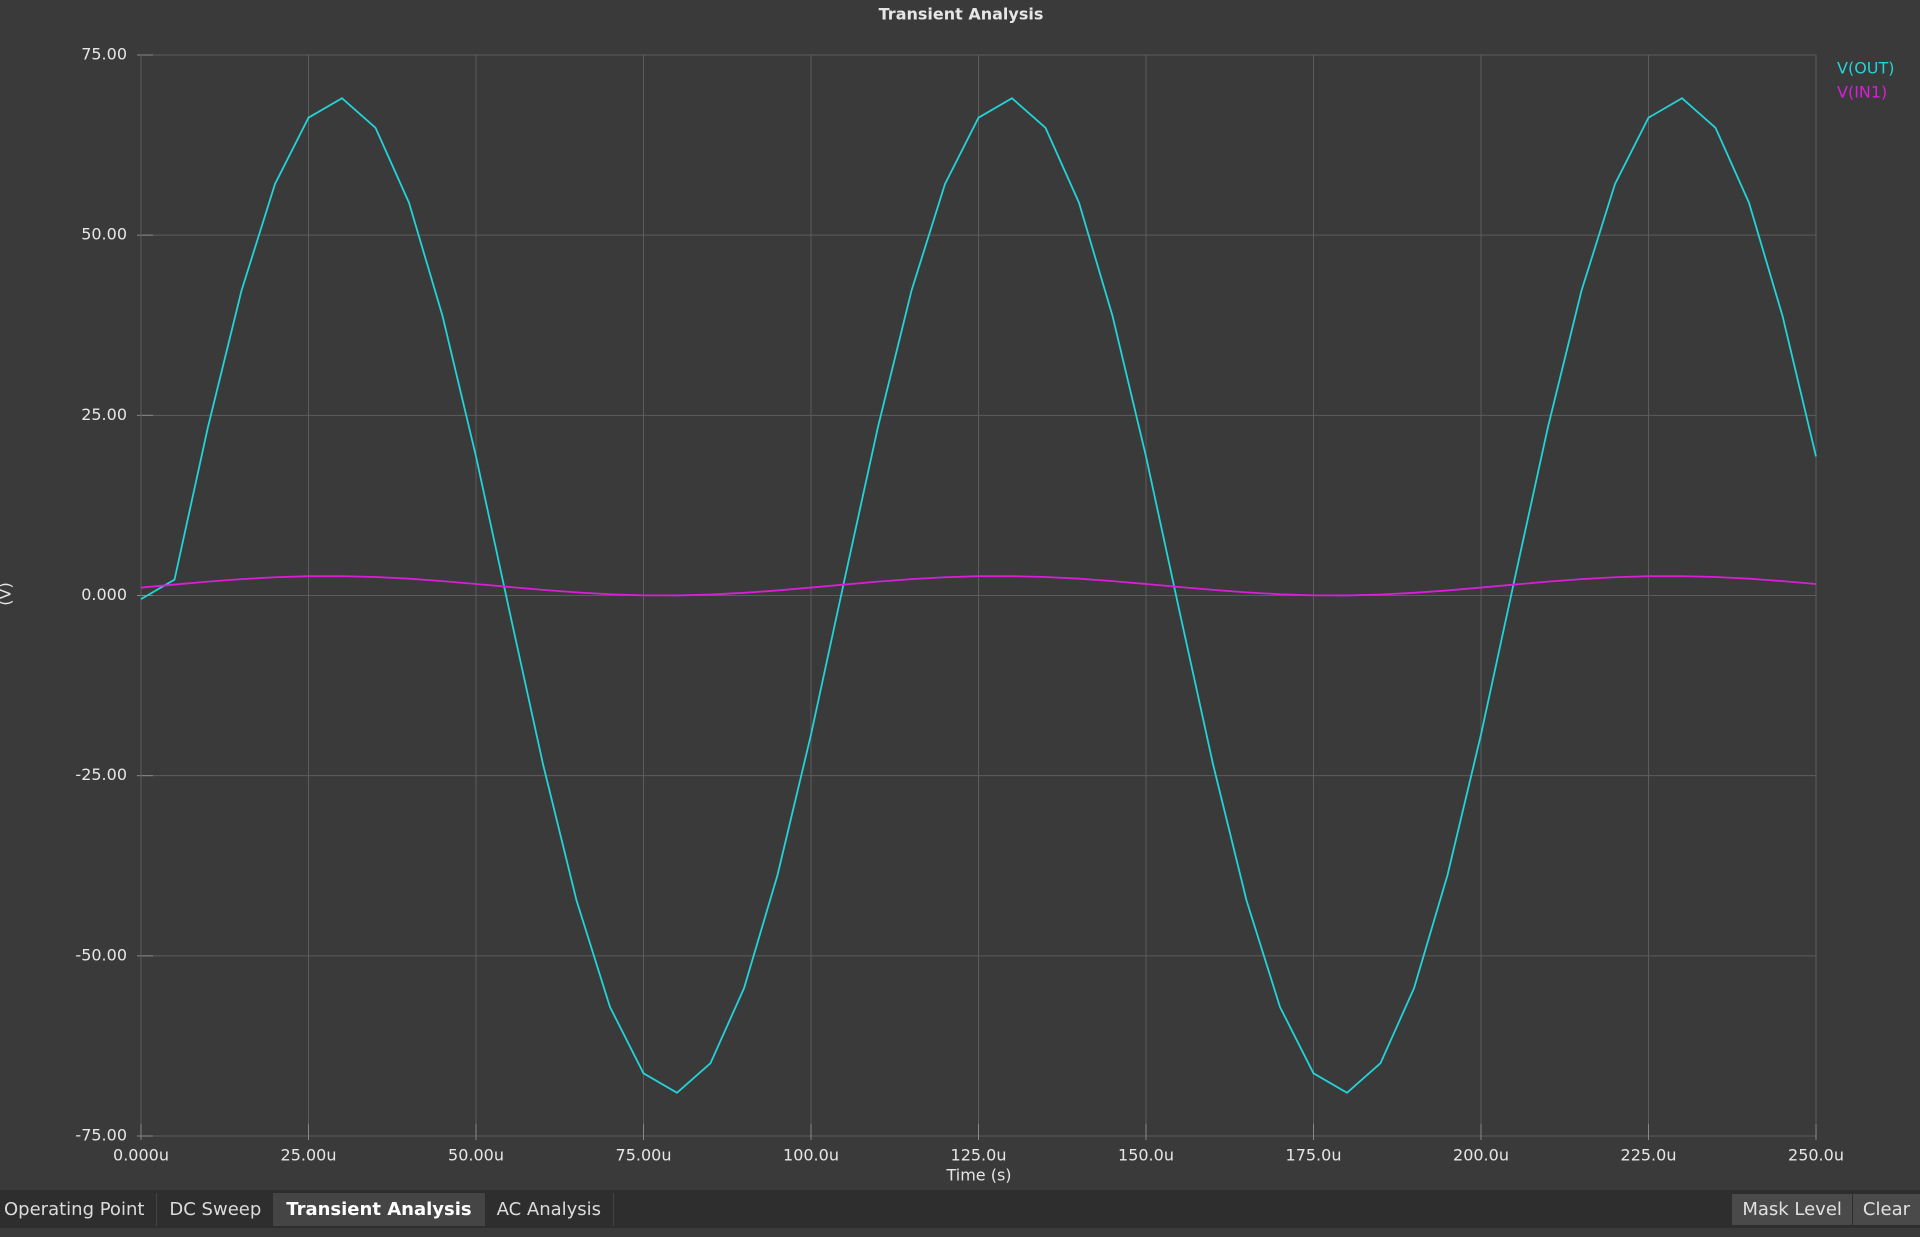  I want to click on y-tick-label: 0.000, so click(104, 594).